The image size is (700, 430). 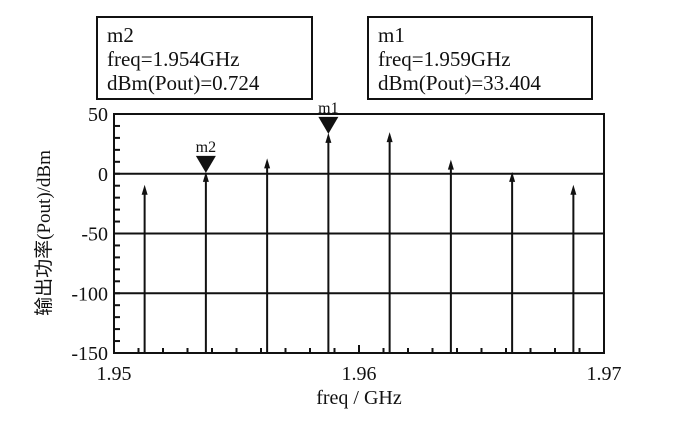 I want to click on y-axis-label: 输出功率(Pout)/dBm, so click(x=44, y=233).